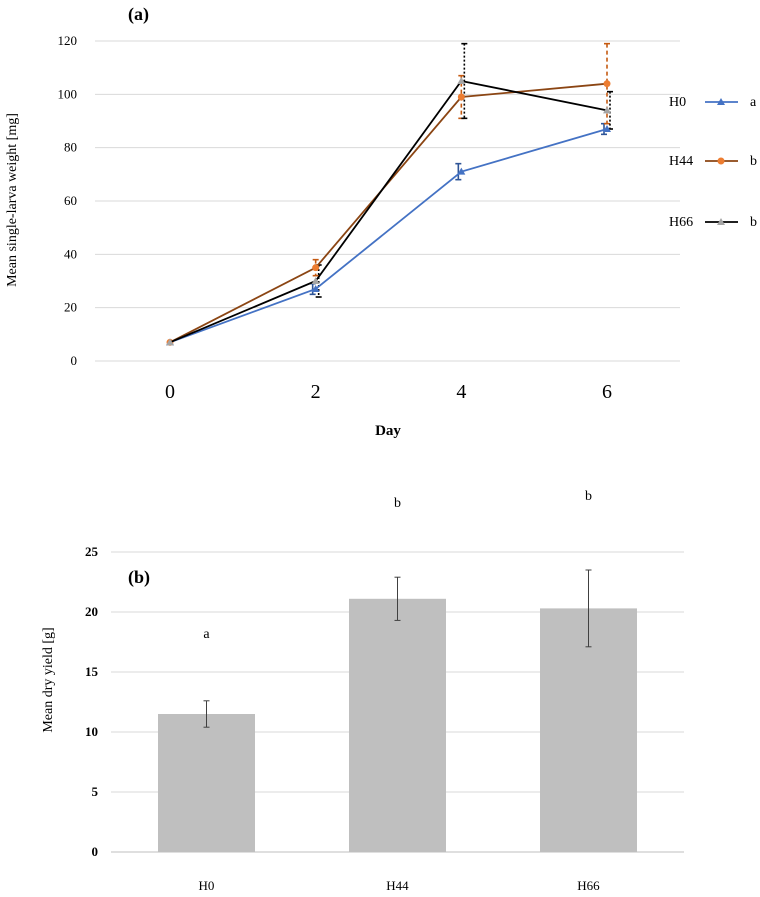  I want to click on y-tick-label: 120, so click(68, 40).